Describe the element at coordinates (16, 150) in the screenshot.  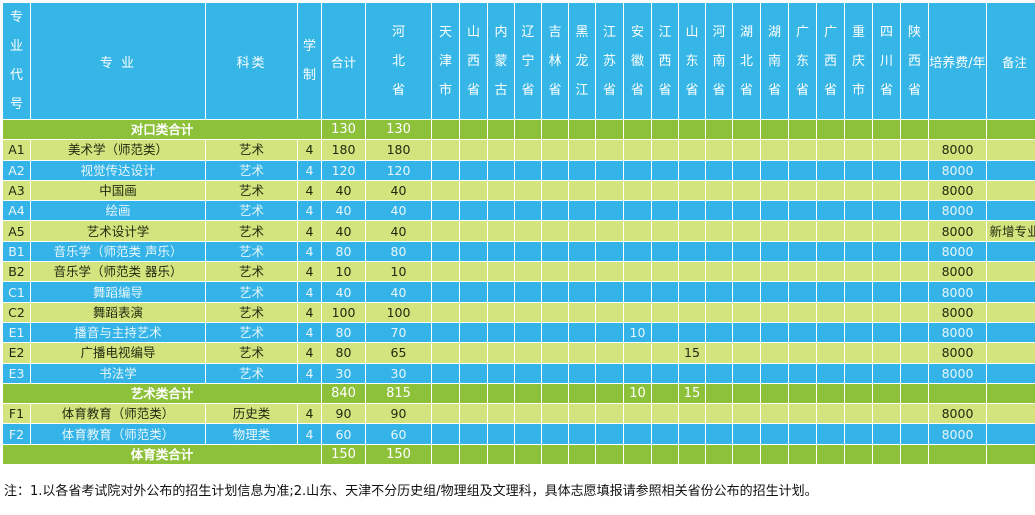
I see `cell-code: A1` at that location.